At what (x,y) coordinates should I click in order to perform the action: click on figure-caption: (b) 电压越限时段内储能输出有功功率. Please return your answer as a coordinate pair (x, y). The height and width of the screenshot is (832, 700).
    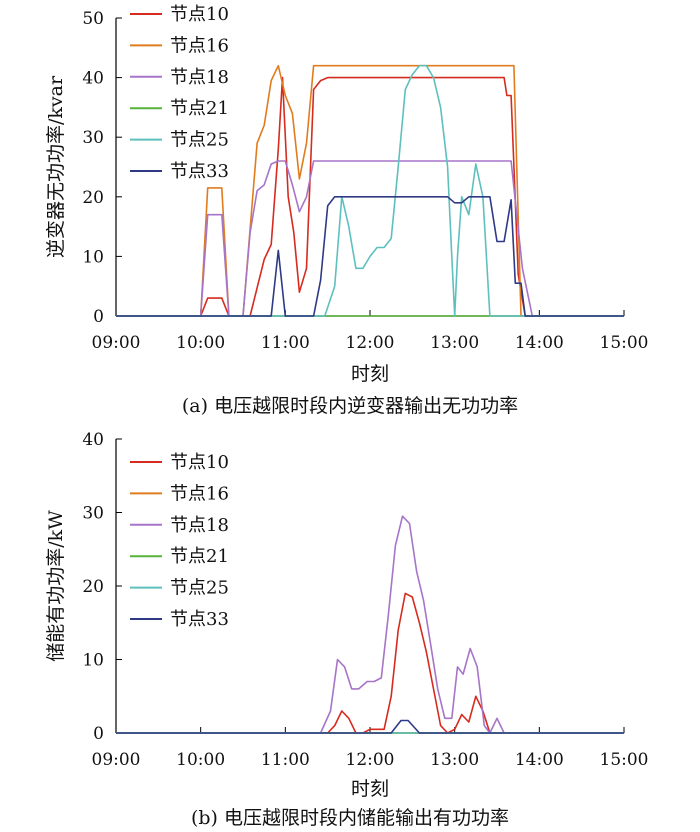
    Looking at the image, I should click on (350, 818).